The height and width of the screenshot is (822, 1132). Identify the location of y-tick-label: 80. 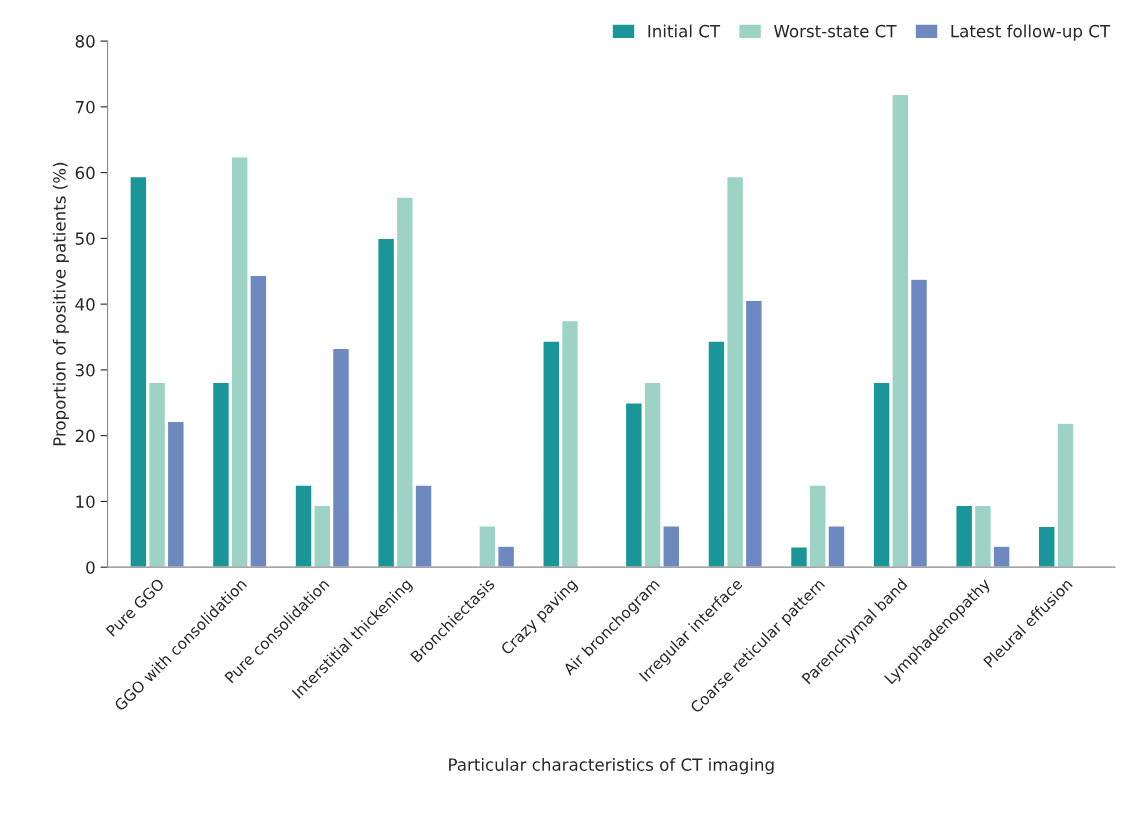
(85, 41).